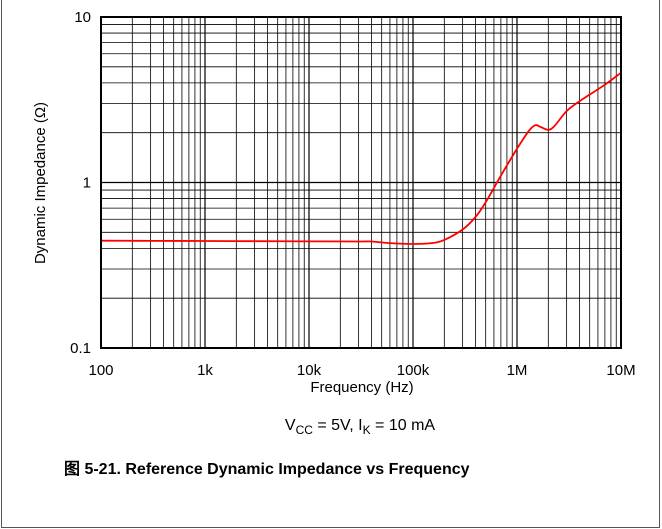 Image resolution: width=662 pixels, height=529 pixels. I want to click on condition-middle: = 5V, I, so click(338, 425).